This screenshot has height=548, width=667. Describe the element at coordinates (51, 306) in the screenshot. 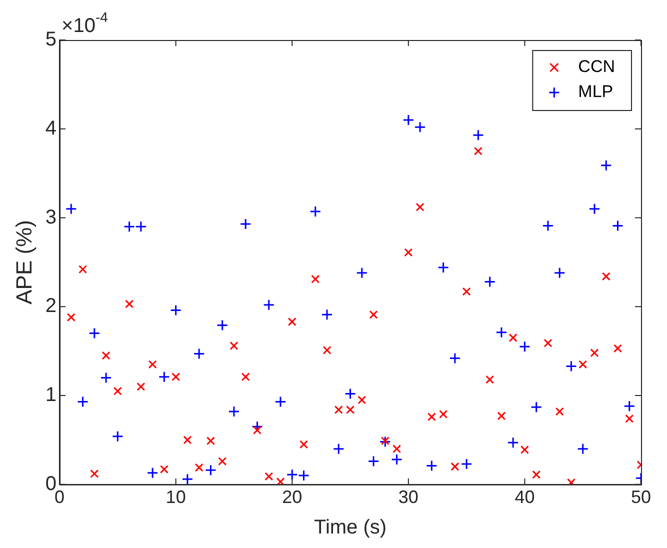

I see `y-tick-label: 2` at that location.